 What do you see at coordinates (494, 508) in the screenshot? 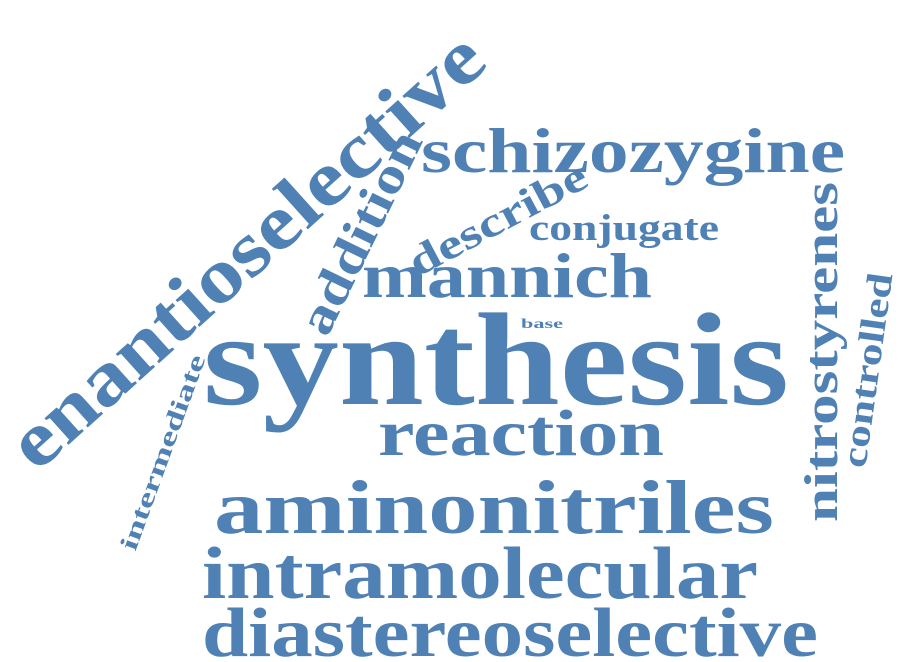
I see `word-aminonitriles: aminonitriles` at bounding box center [494, 508].